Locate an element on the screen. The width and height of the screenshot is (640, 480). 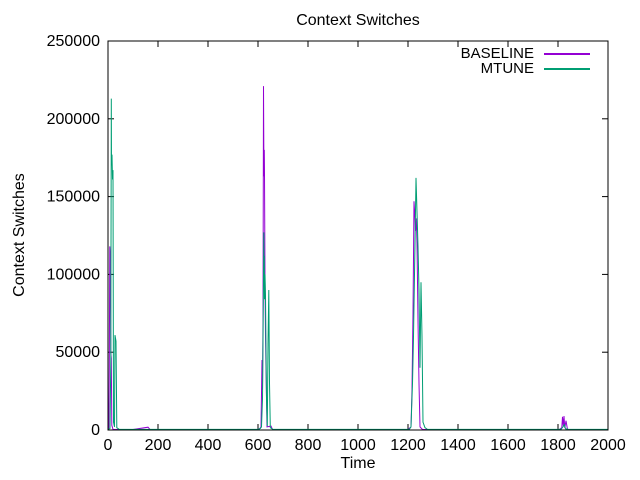
x-tick-label: 1400 is located at coordinates (458, 445).